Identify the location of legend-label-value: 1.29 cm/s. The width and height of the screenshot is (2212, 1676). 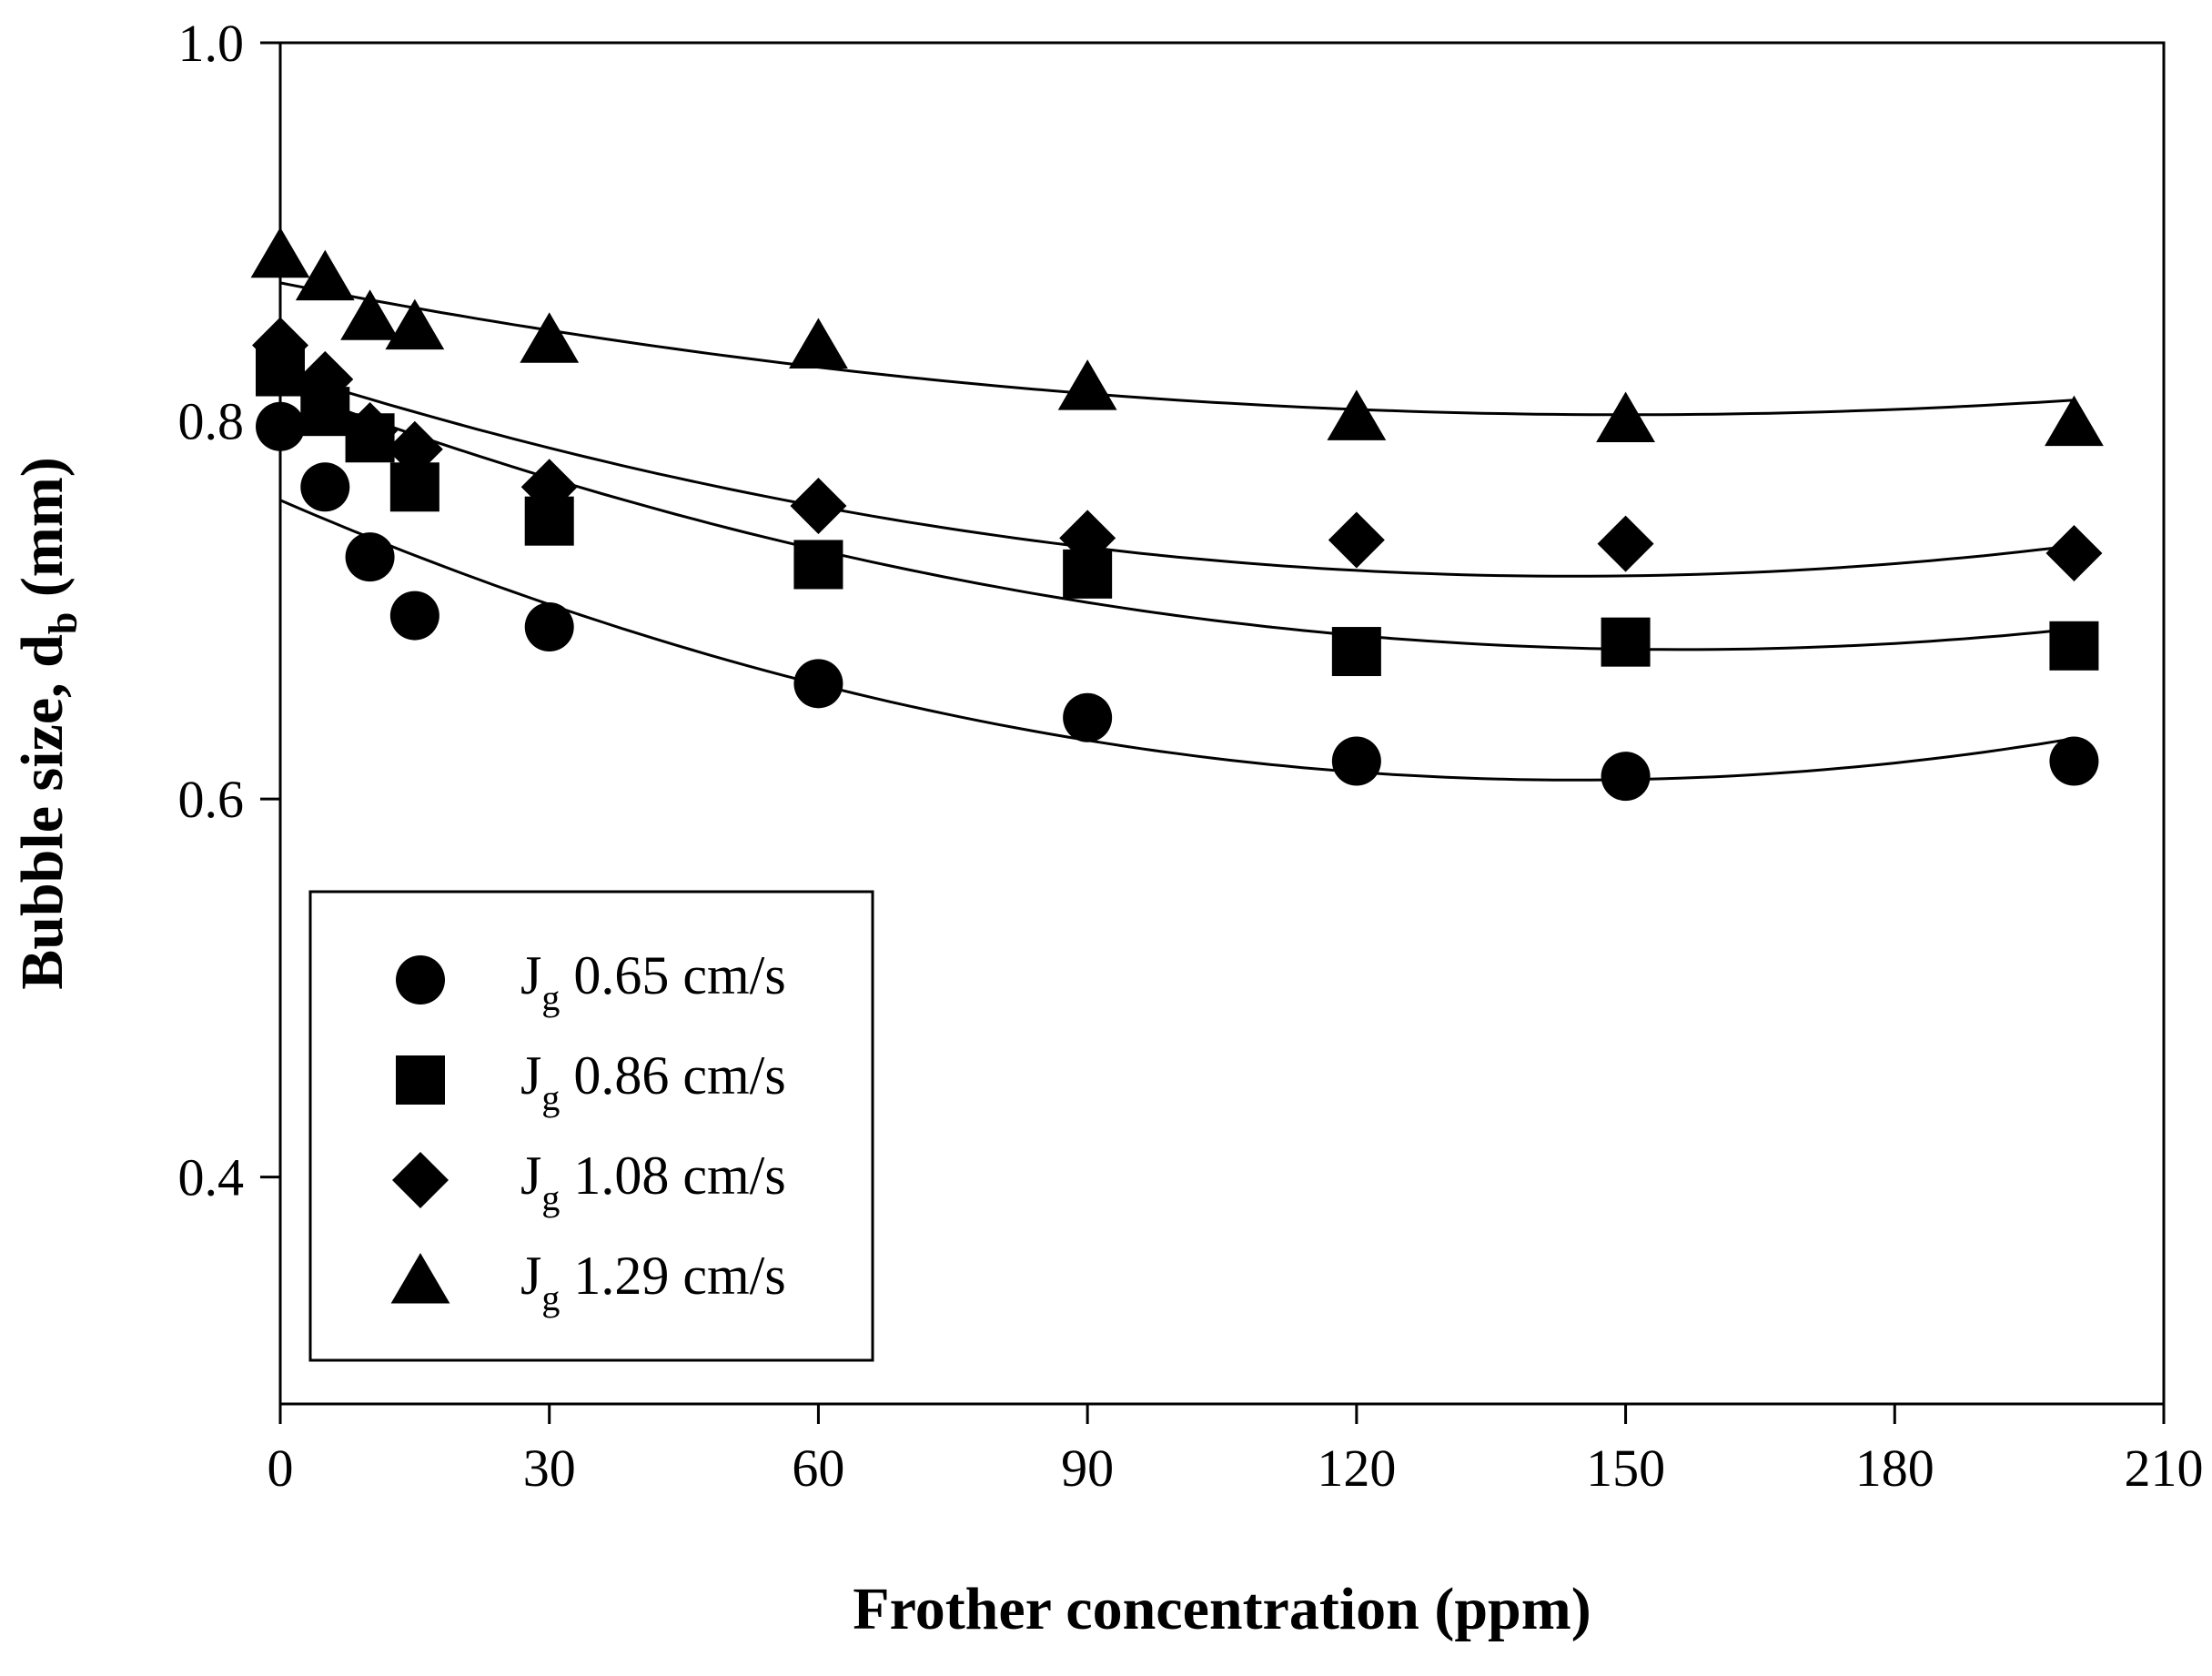
(672, 1276).